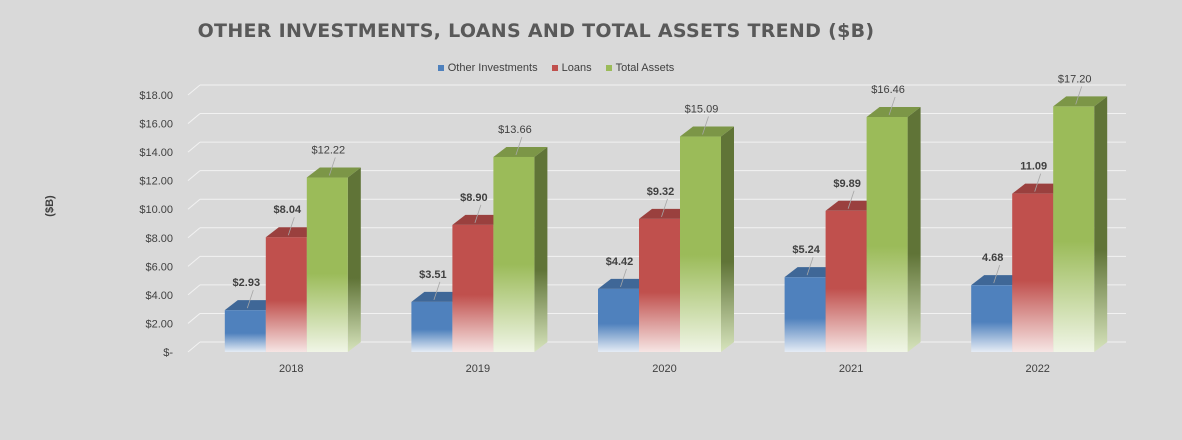  What do you see at coordinates (576, 68) in the screenshot?
I see `legend-label: Loans` at bounding box center [576, 68].